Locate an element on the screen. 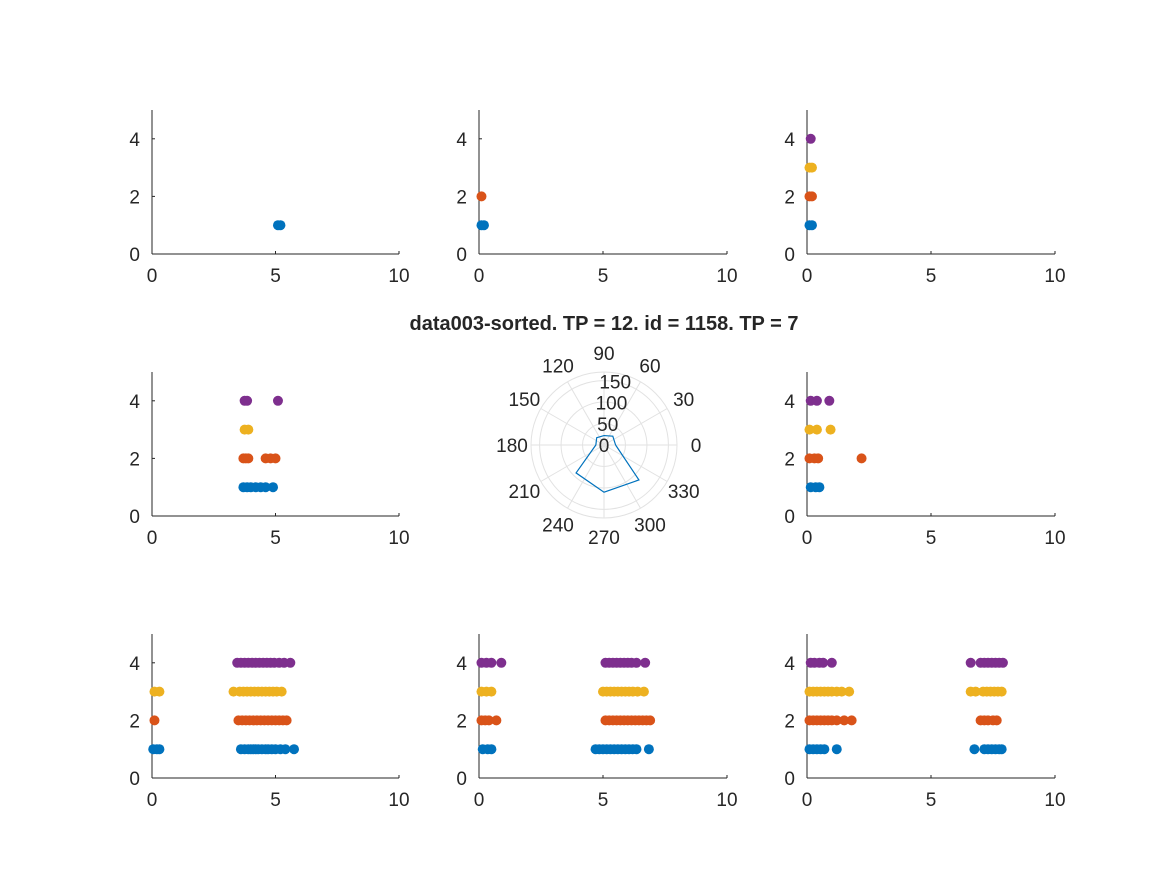 The height and width of the screenshot is (875, 1167). polar-r-label: 150 is located at coordinates (615, 383).